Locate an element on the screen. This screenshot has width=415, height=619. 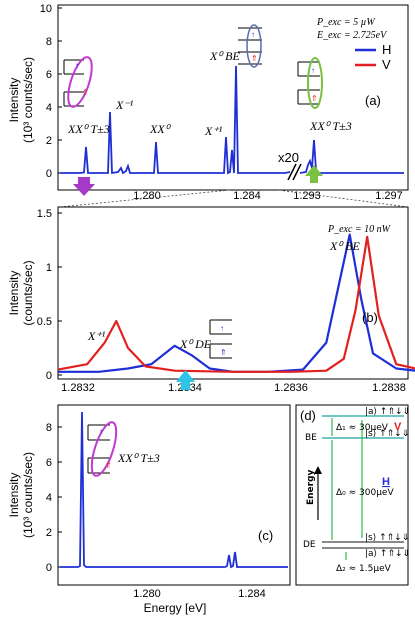
panel-b-xticks: 1.2832 1.2834 1.2836 1.2838 is located at coordinates (233, 388).